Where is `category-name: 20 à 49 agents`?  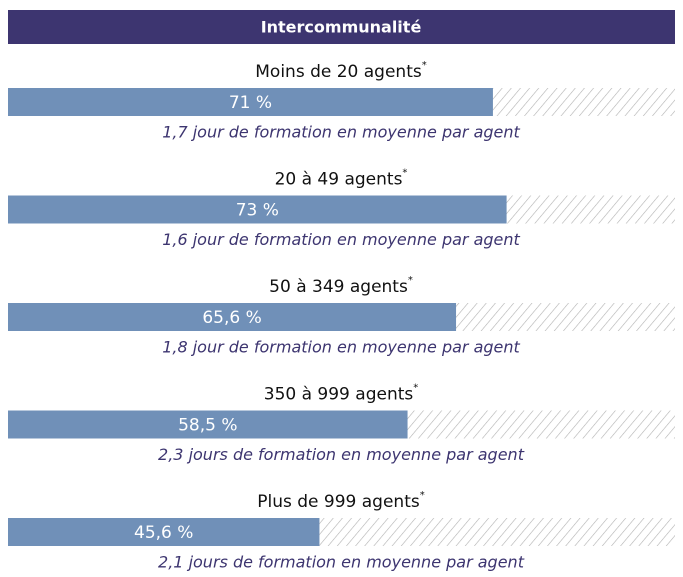
category-name: 20 à 49 agents is located at coordinates (339, 180).